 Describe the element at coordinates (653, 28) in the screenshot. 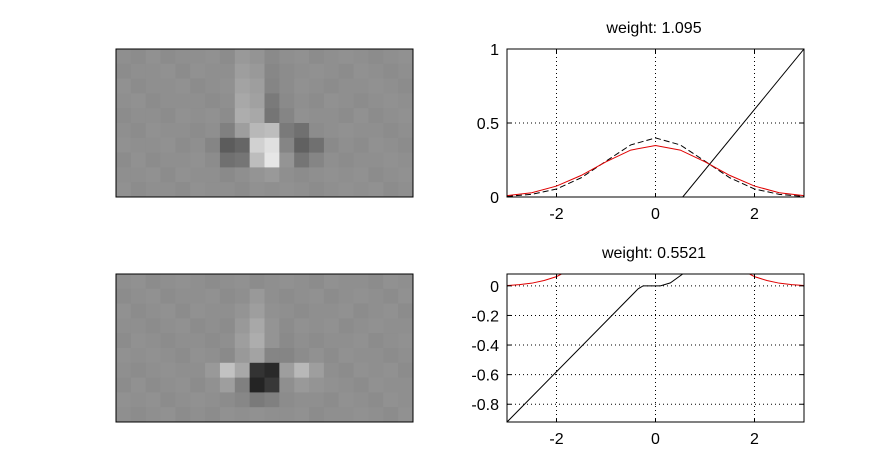

I see `plot-1-title: weight: 1.095` at that location.